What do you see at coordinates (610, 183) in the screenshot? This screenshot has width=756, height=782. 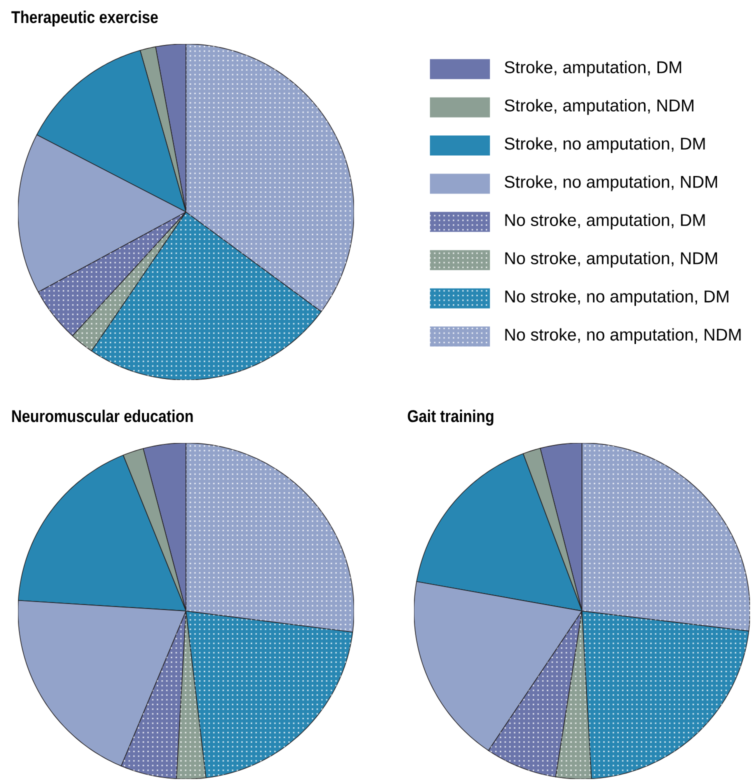 I see `legend-label: Stroke, no amputation, NDM` at bounding box center [610, 183].